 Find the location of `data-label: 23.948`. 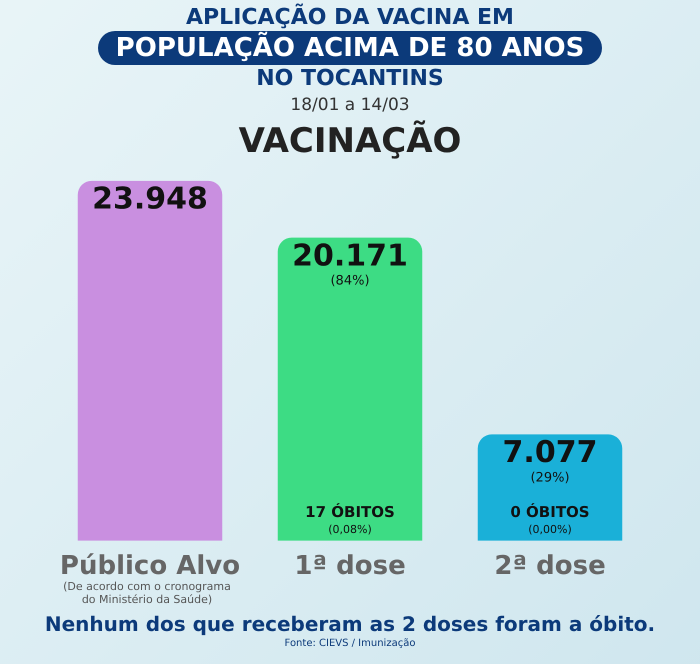

data-label: 23.948 is located at coordinates (150, 199).